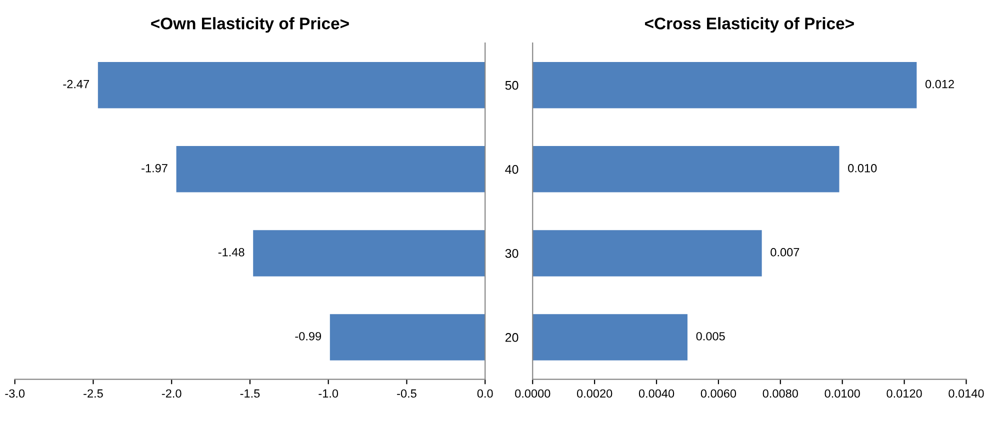 The height and width of the screenshot is (431, 990). I want to click on x-tick-label: 0.0040, so click(656, 393).